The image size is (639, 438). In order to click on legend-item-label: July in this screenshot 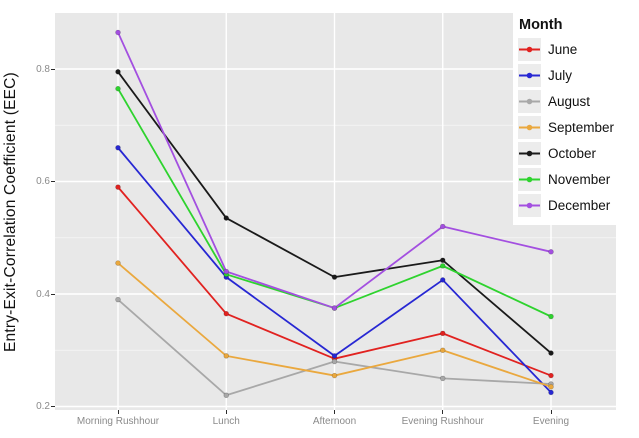, I will do `click(560, 75)`.